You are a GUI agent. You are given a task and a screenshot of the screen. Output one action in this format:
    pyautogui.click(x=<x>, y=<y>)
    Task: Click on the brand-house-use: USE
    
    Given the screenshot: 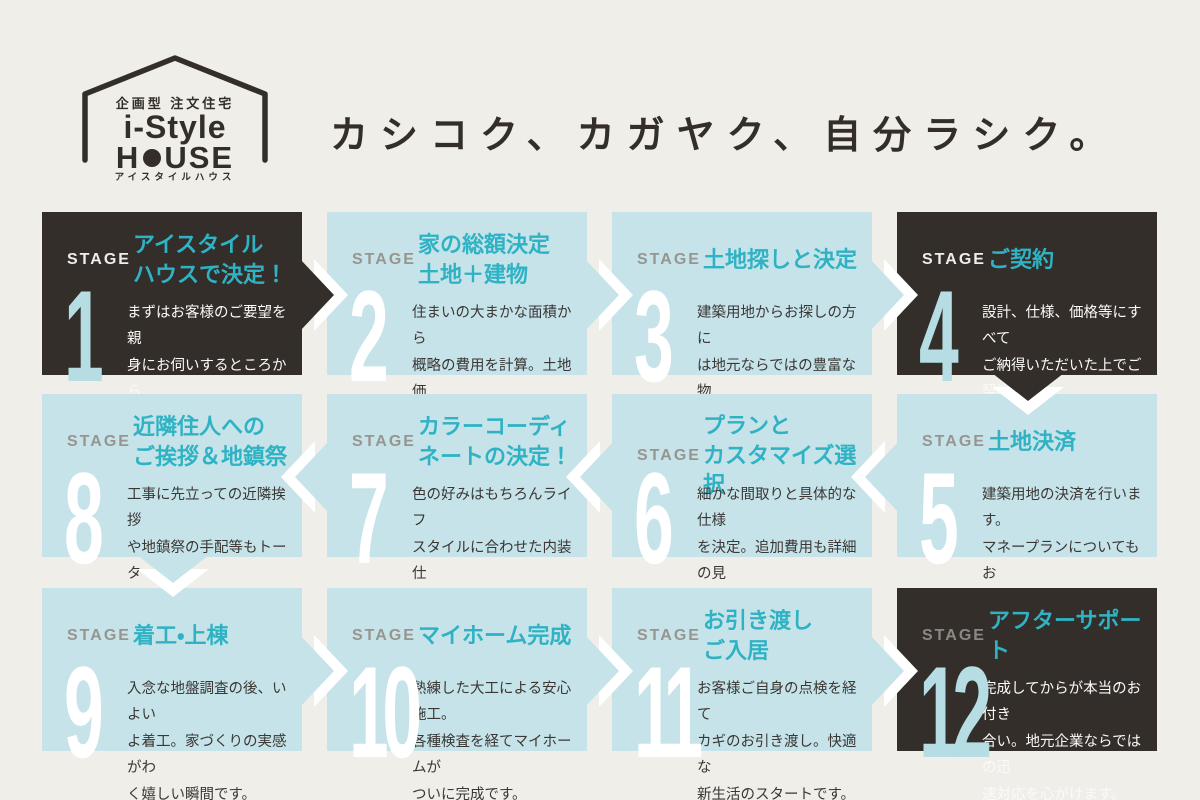 What is the action you would take?
    pyautogui.click(x=199, y=157)
    